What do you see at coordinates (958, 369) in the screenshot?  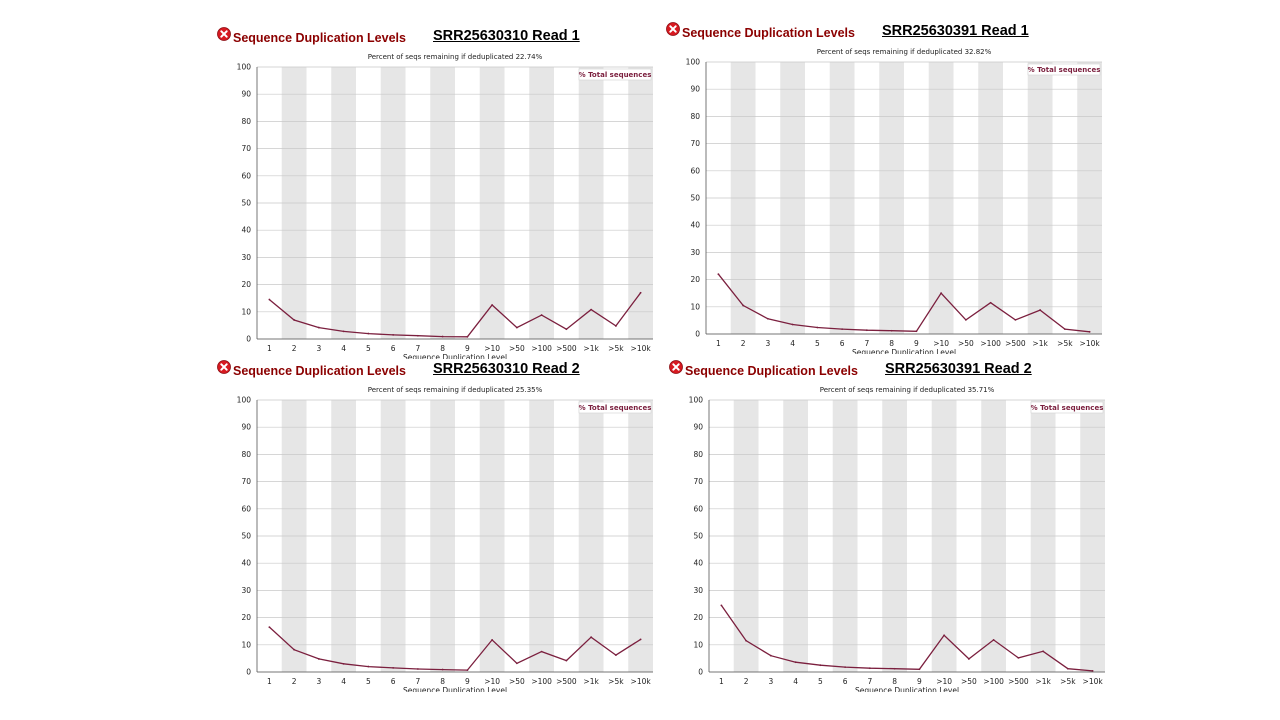 I see `sample-label: SRR25630391 Read 2` at bounding box center [958, 369].